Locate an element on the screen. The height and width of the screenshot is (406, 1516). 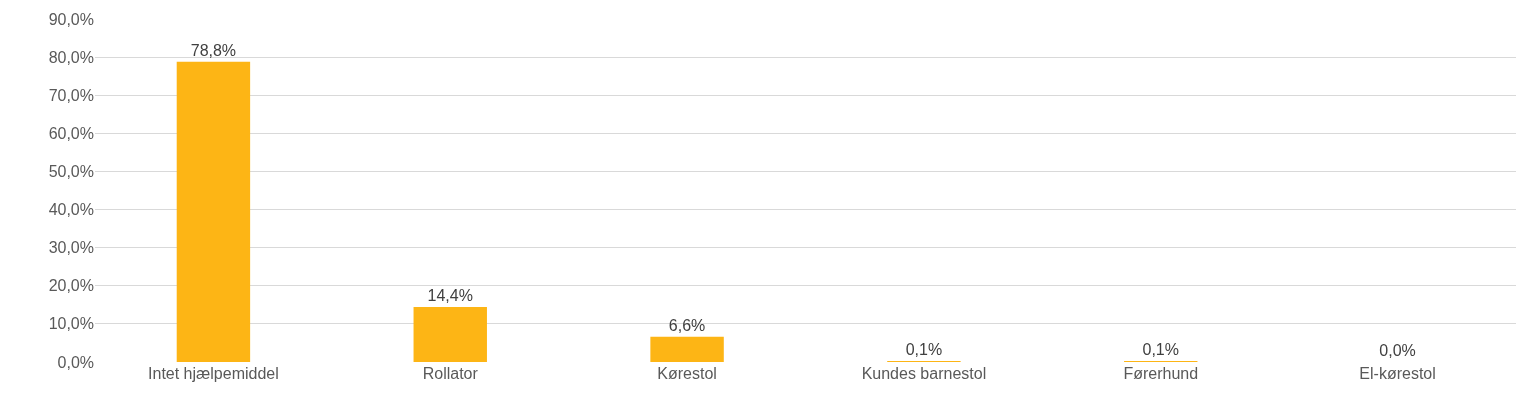
x-tick-label: El-kørestol is located at coordinates (1397, 373).